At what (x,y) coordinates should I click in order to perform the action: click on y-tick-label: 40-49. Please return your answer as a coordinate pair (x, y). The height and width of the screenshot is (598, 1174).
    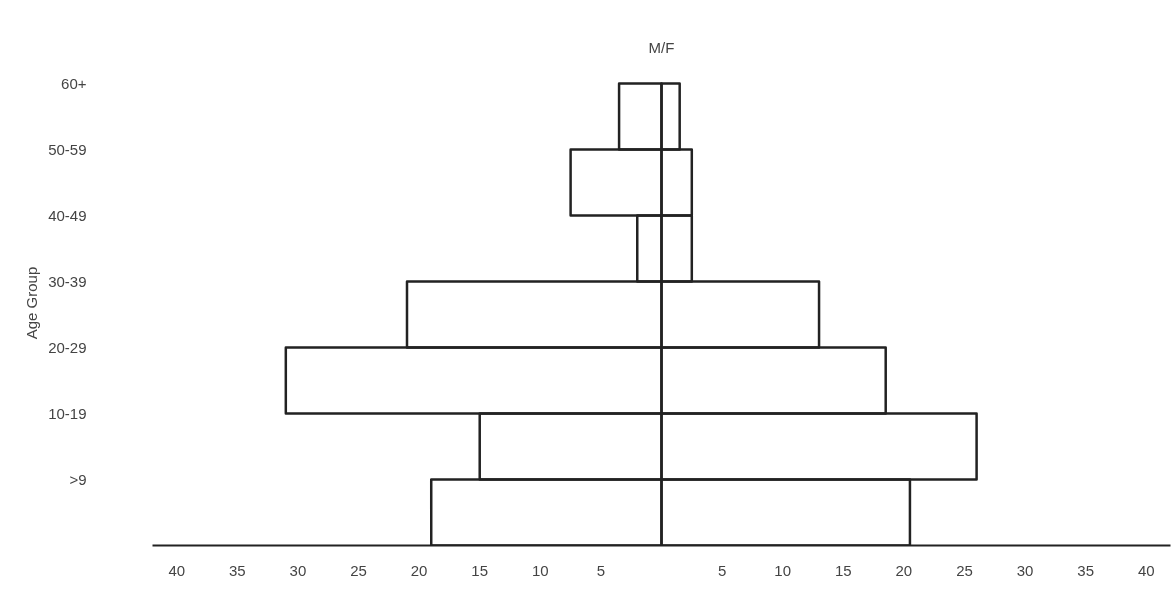
    Looking at the image, I should click on (67, 216).